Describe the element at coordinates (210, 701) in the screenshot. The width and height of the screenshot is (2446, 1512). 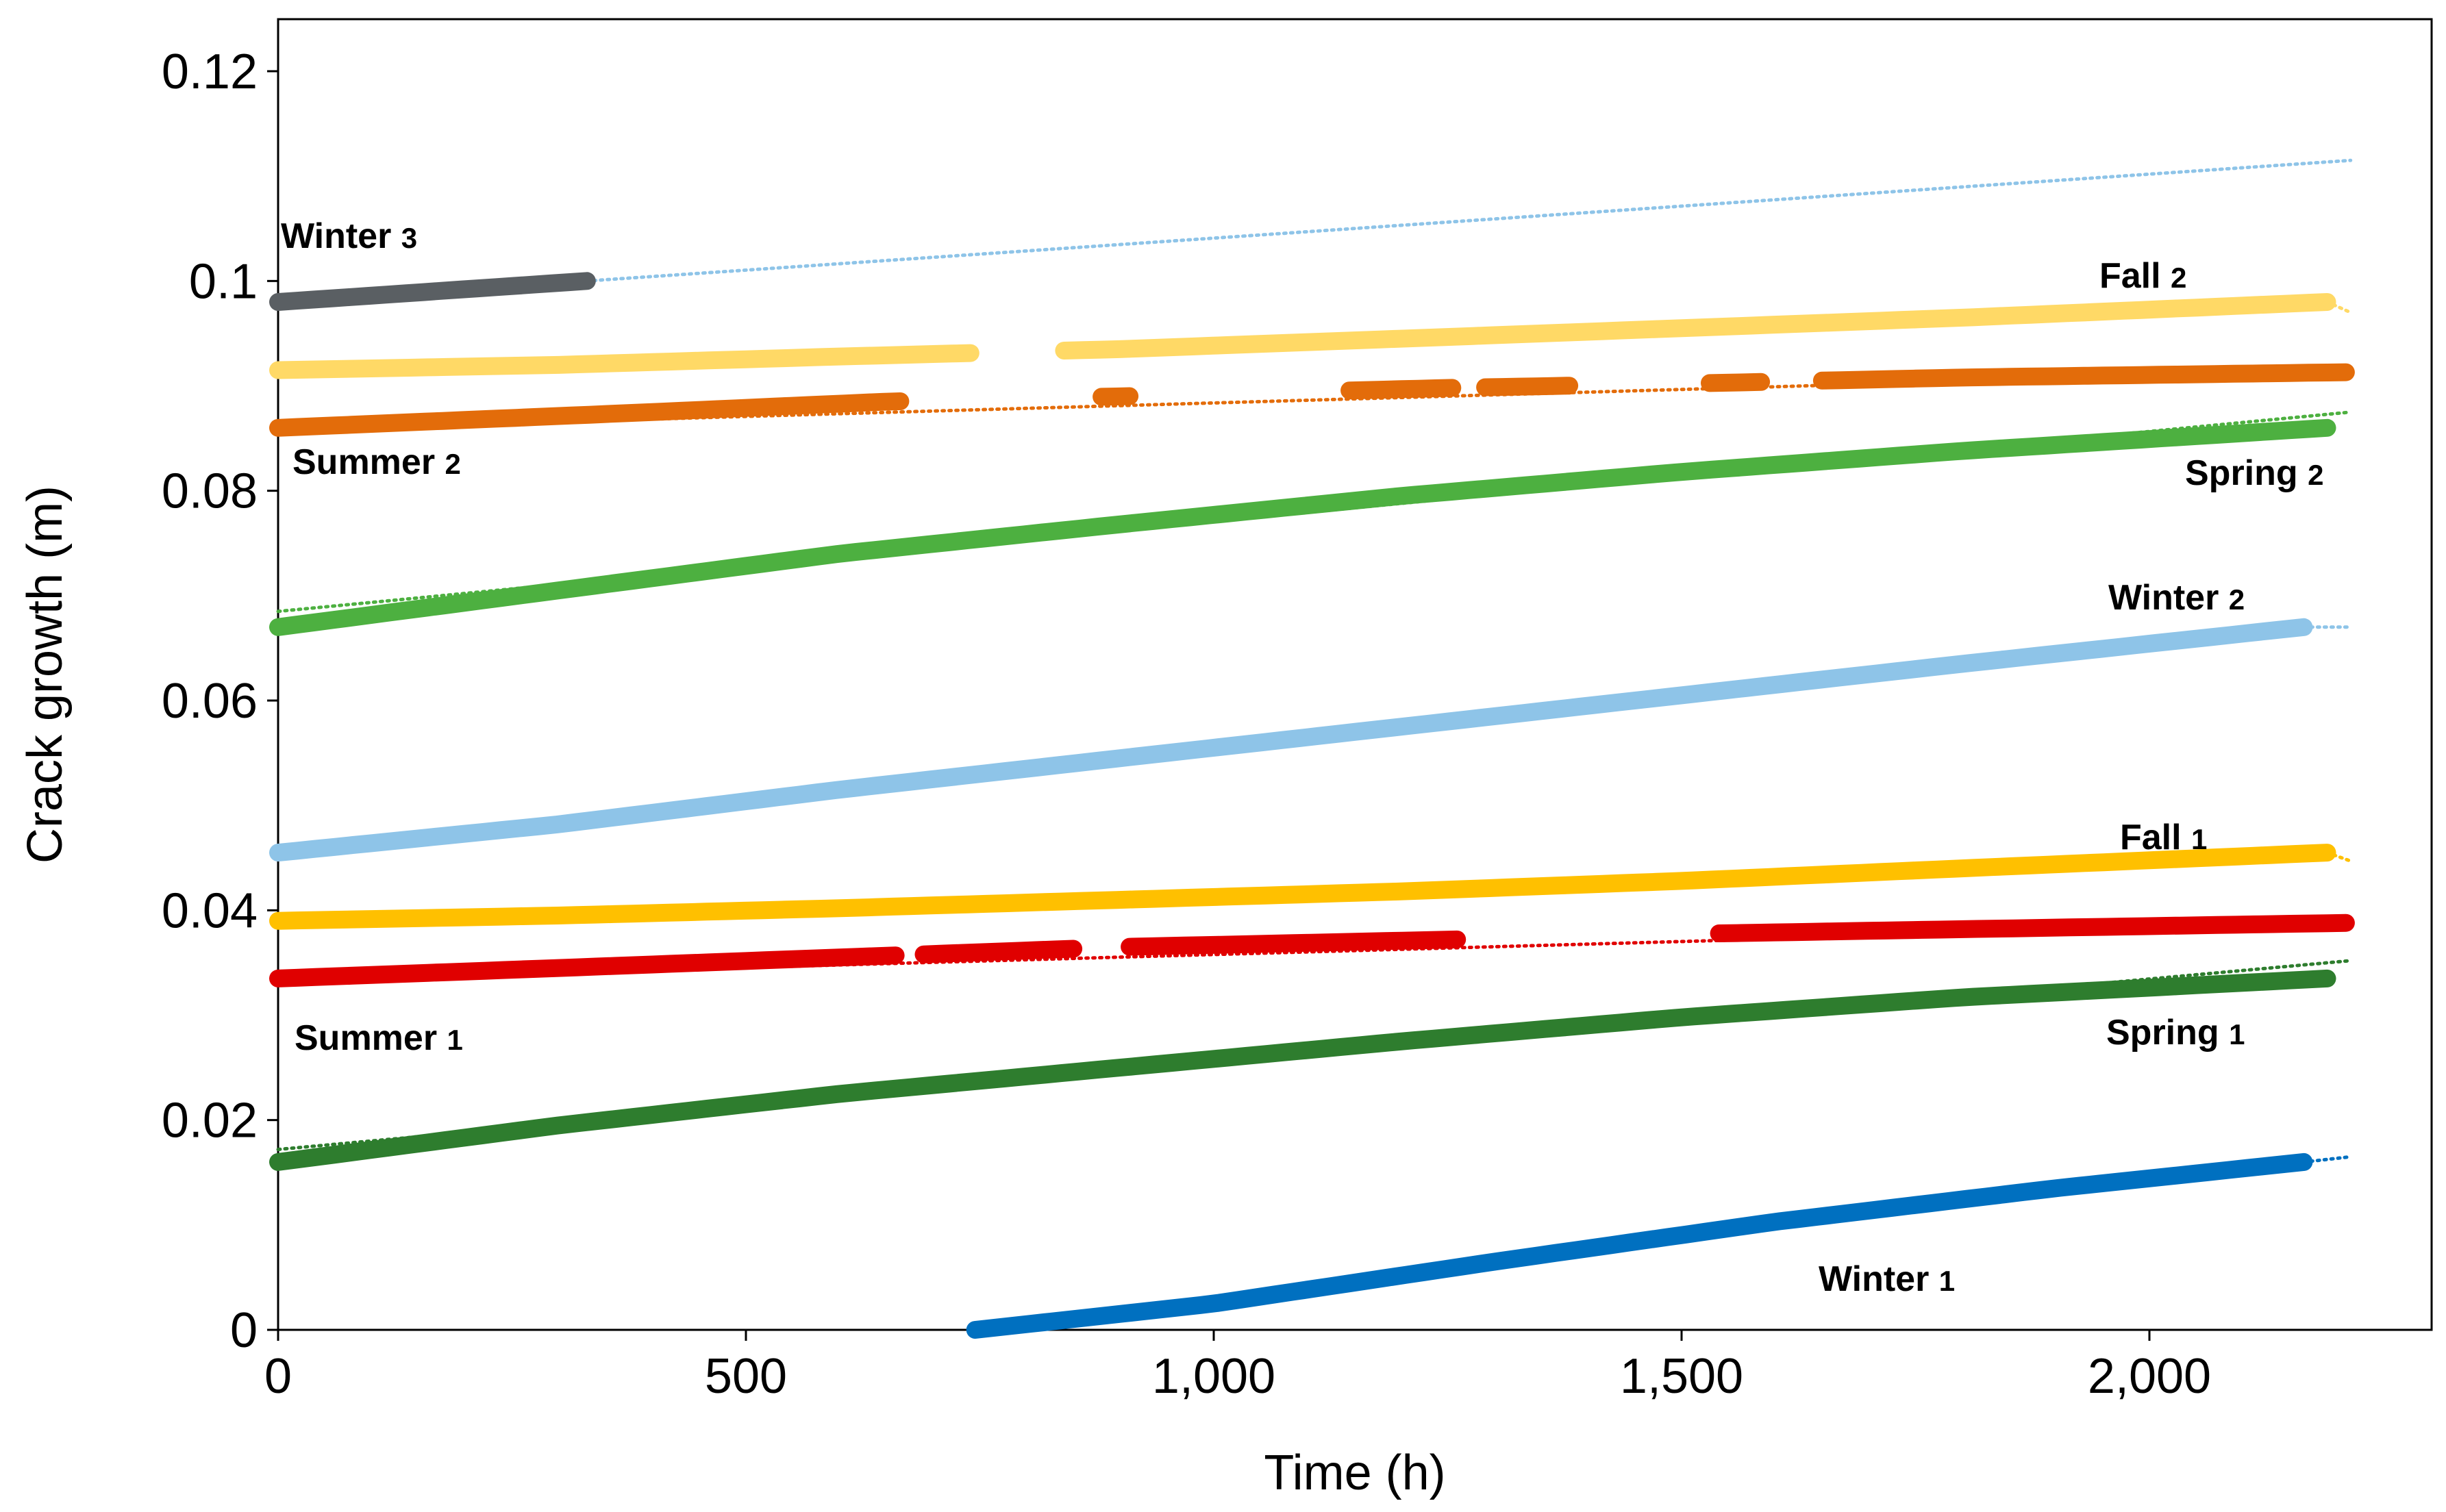
I see `y-tick-label: 0.06` at that location.